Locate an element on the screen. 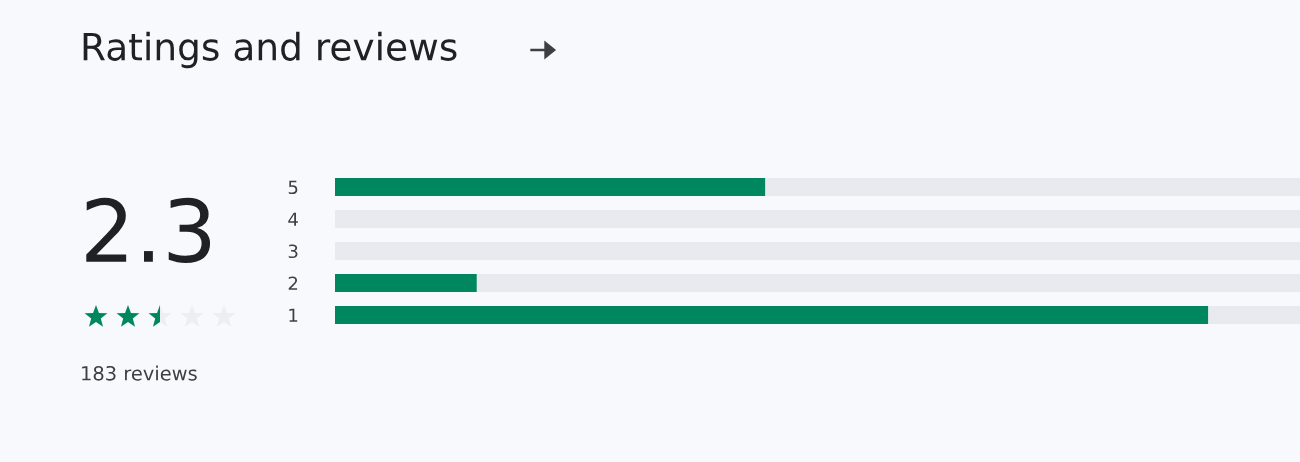 The image size is (1300, 462). chart-title: Ratings and reviews is located at coordinates (270, 50).